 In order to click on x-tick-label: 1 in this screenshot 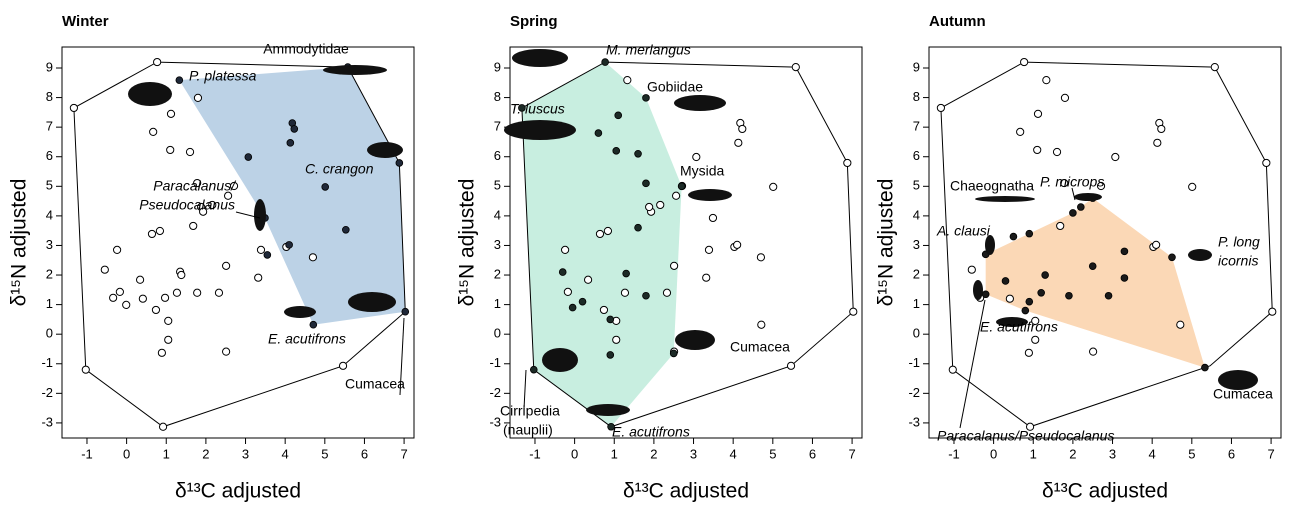, I will do `click(614, 453)`.